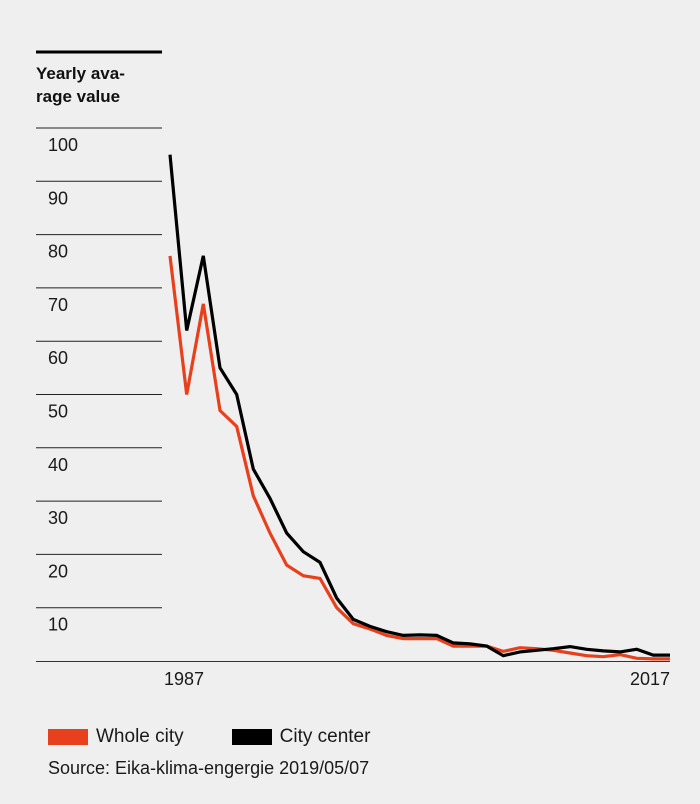 This screenshot has height=804, width=700. Describe the element at coordinates (186, 330) in the screenshot. I see `point-city-center-1988` at that location.